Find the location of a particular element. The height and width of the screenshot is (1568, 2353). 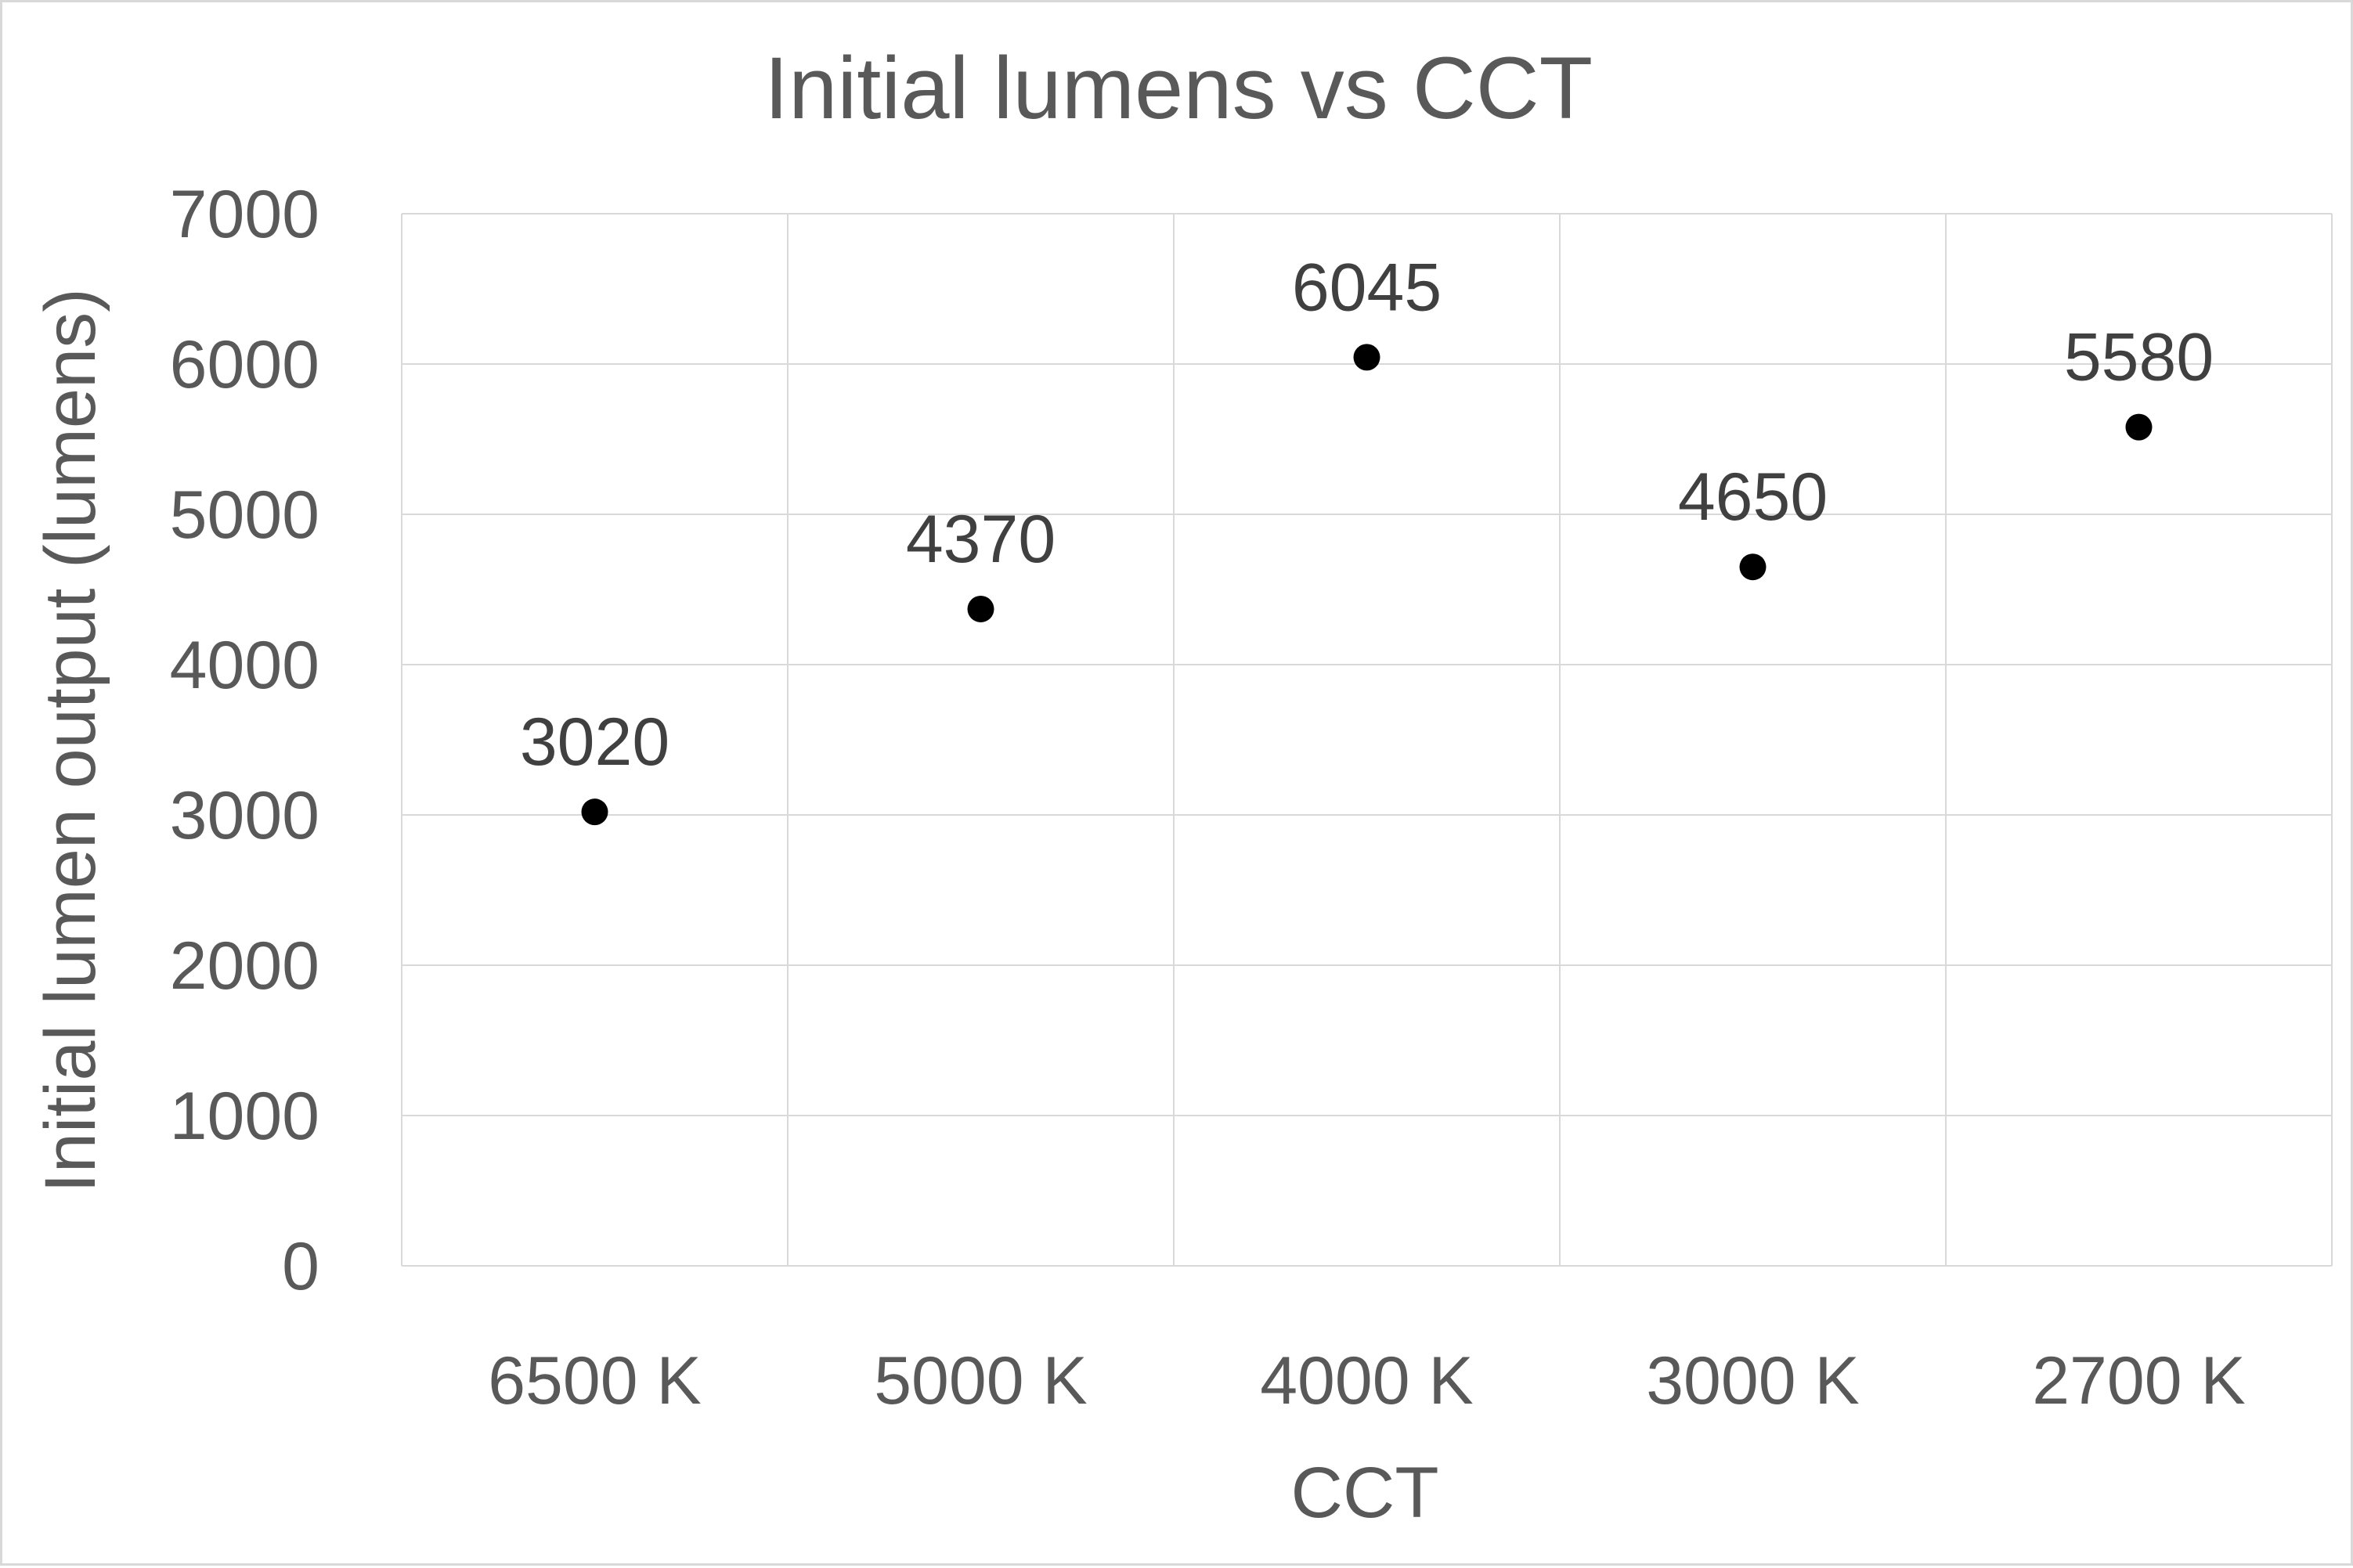

data-label: 4650 is located at coordinates (1753, 497).